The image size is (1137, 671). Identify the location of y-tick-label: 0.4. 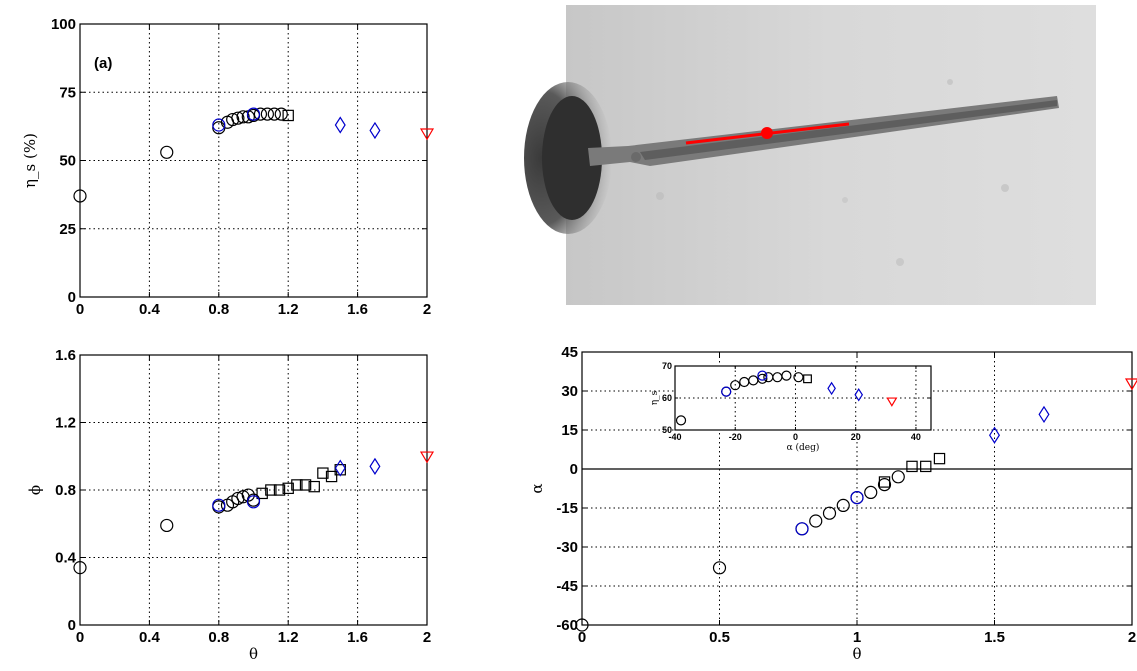
(66, 558).